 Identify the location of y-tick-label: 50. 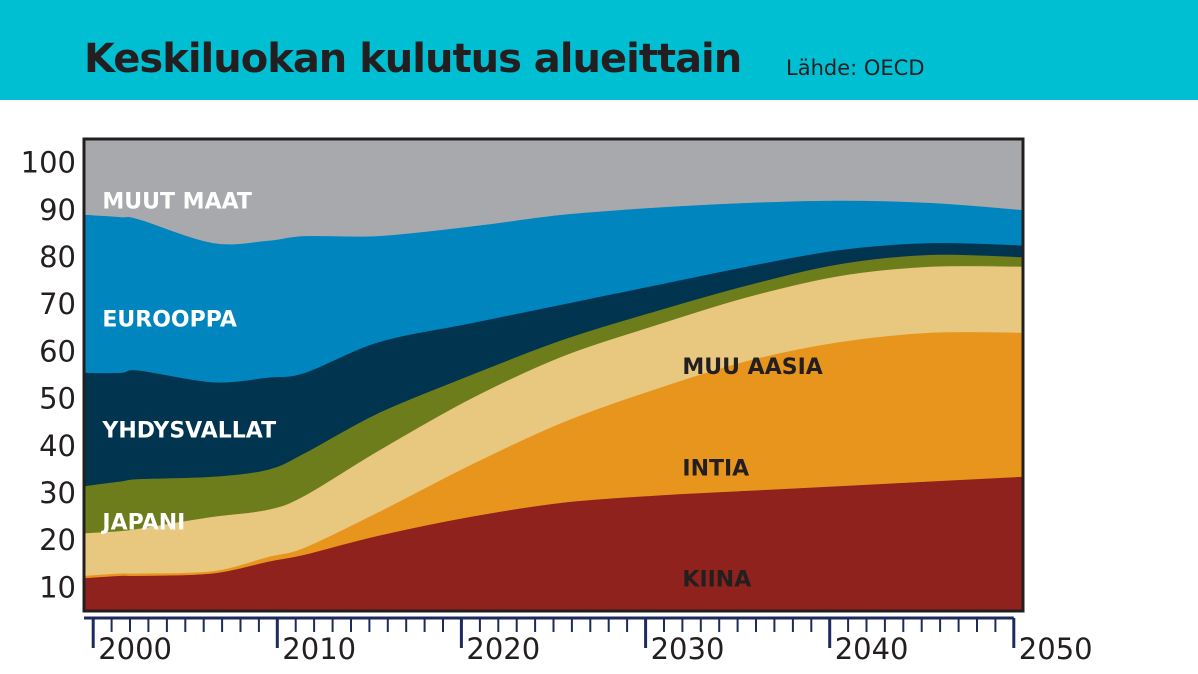
(57, 399).